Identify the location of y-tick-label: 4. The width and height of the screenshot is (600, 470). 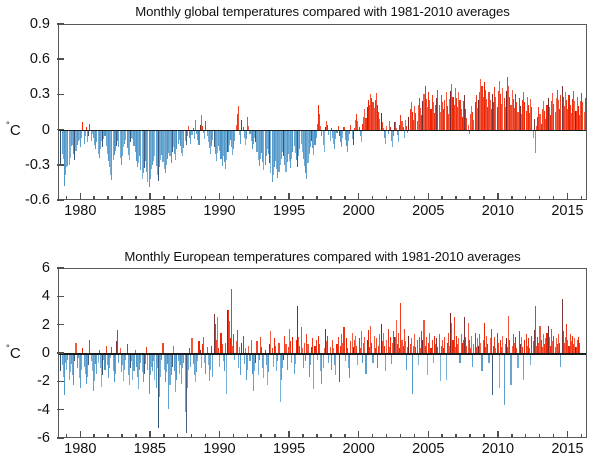
(45, 296).